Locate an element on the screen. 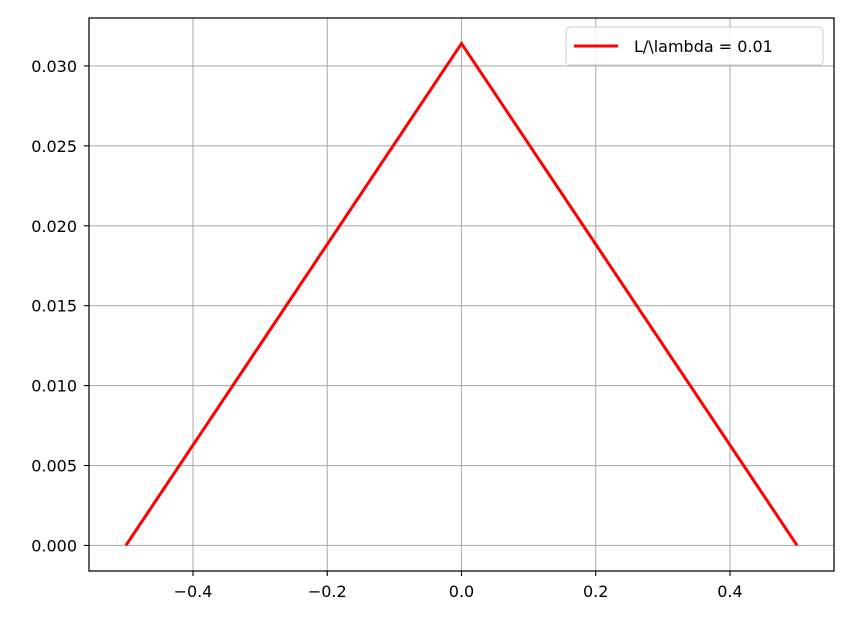 This screenshot has width=851, height=622. y-tick-label: 0.010 is located at coordinates (54, 386).